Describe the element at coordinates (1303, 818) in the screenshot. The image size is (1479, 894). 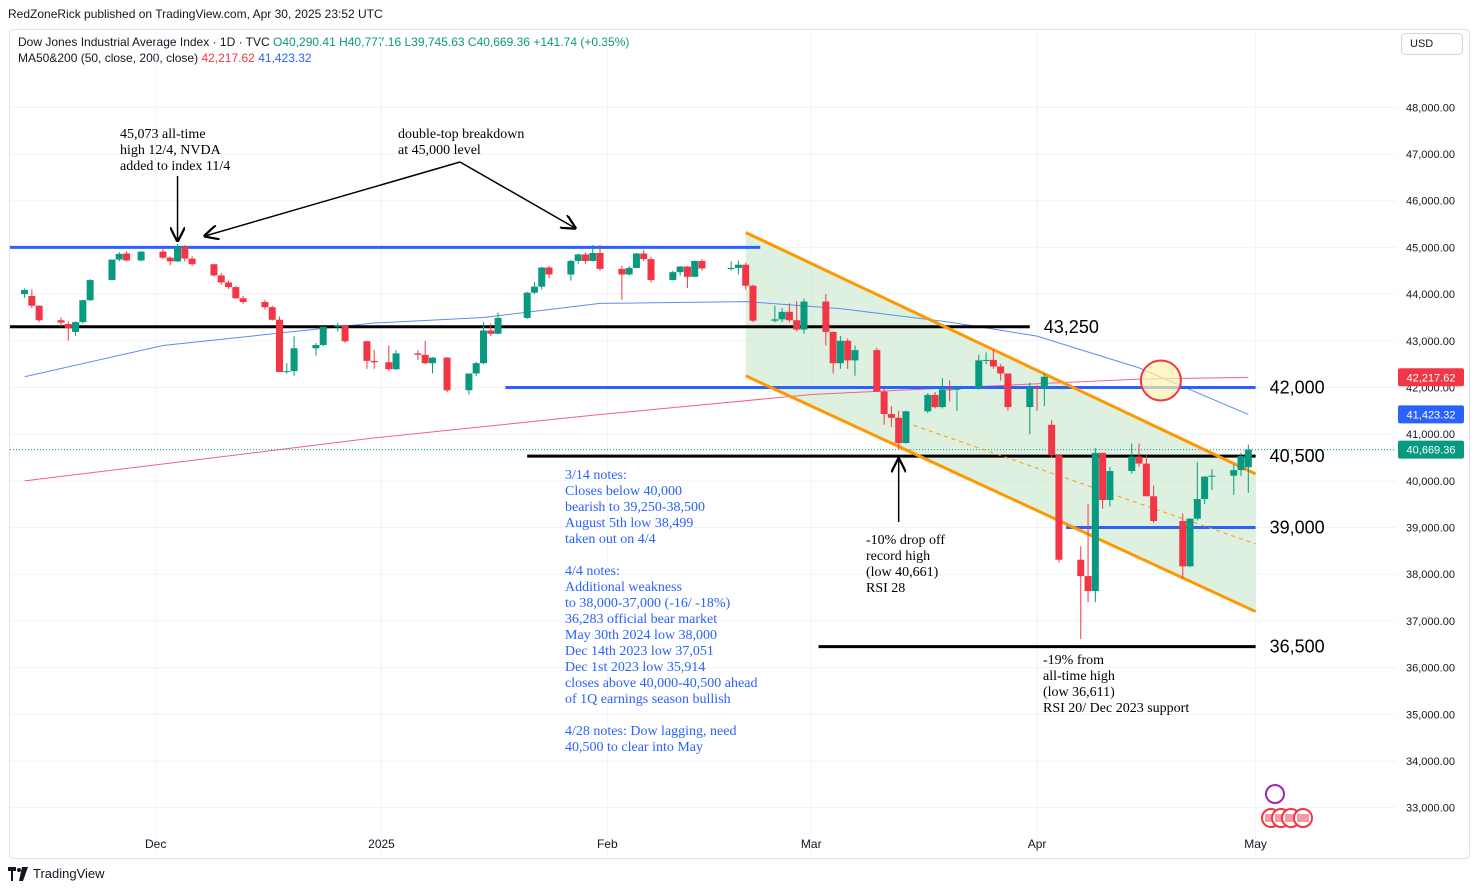
I see `flag-icon` at that location.